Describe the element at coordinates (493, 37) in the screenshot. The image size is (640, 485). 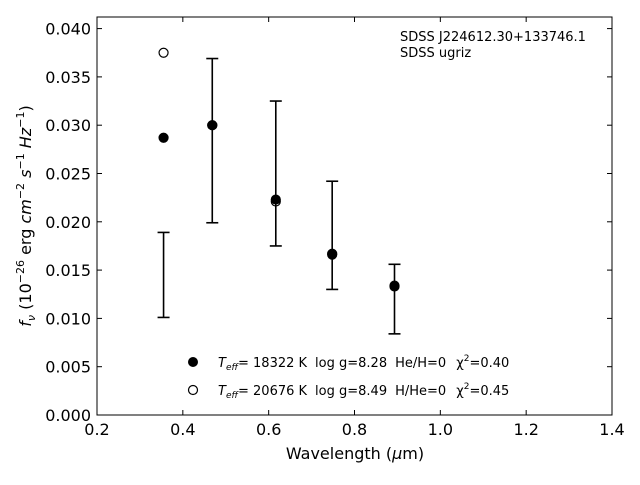
I see `annotation-object: SDSS J224612.30+133746.1` at that location.